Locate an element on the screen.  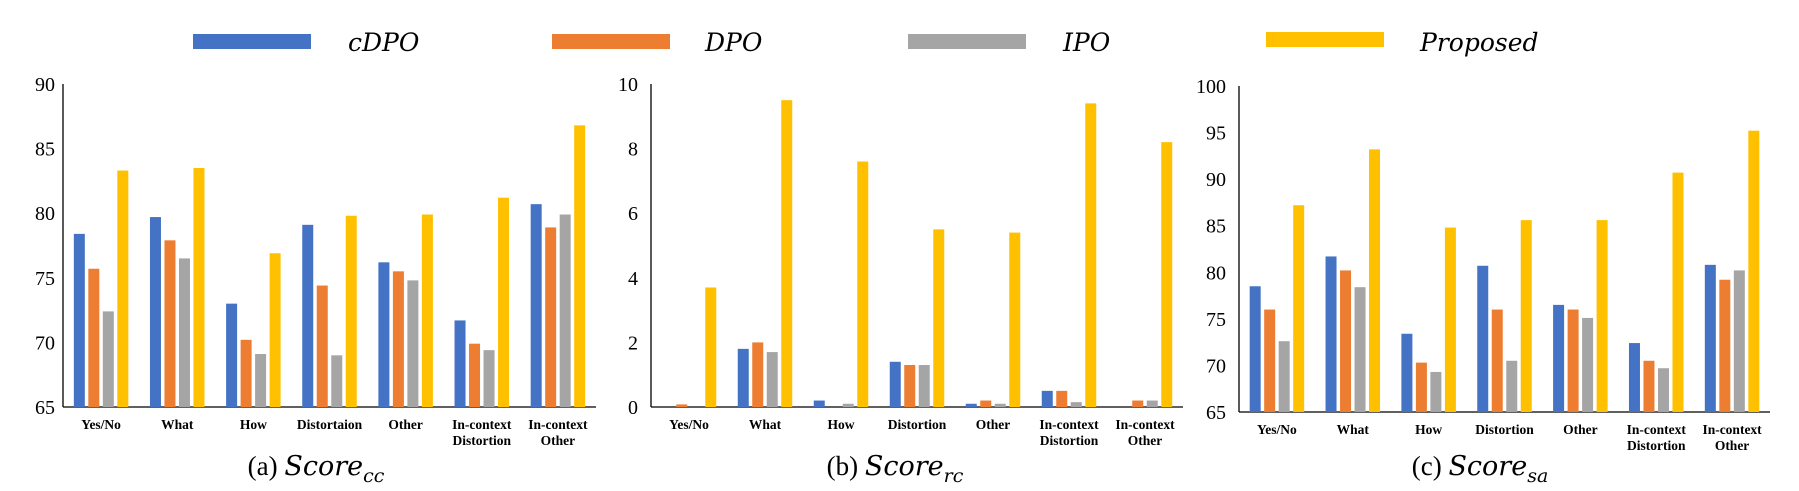
bar-ipo-yes-no is located at coordinates (108, 359).